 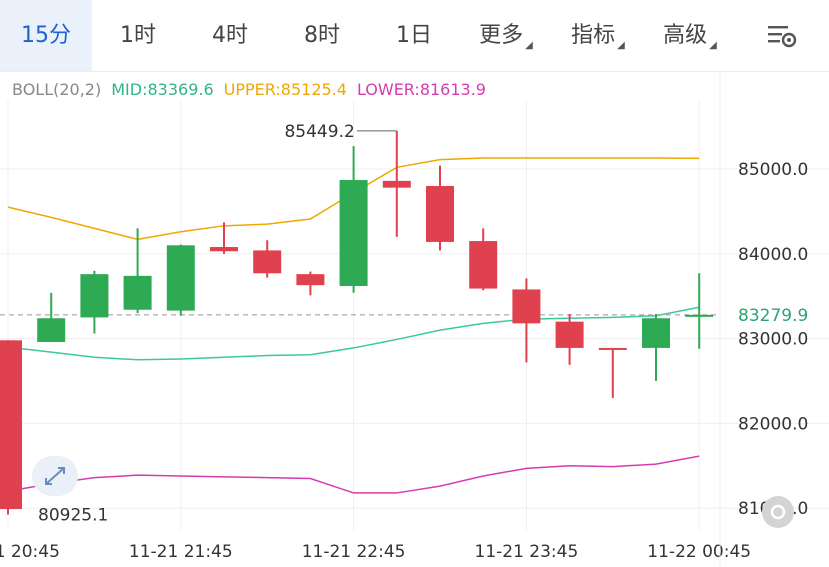 I want to click on x-tick-label: 11-21 23:45, so click(x=527, y=552).